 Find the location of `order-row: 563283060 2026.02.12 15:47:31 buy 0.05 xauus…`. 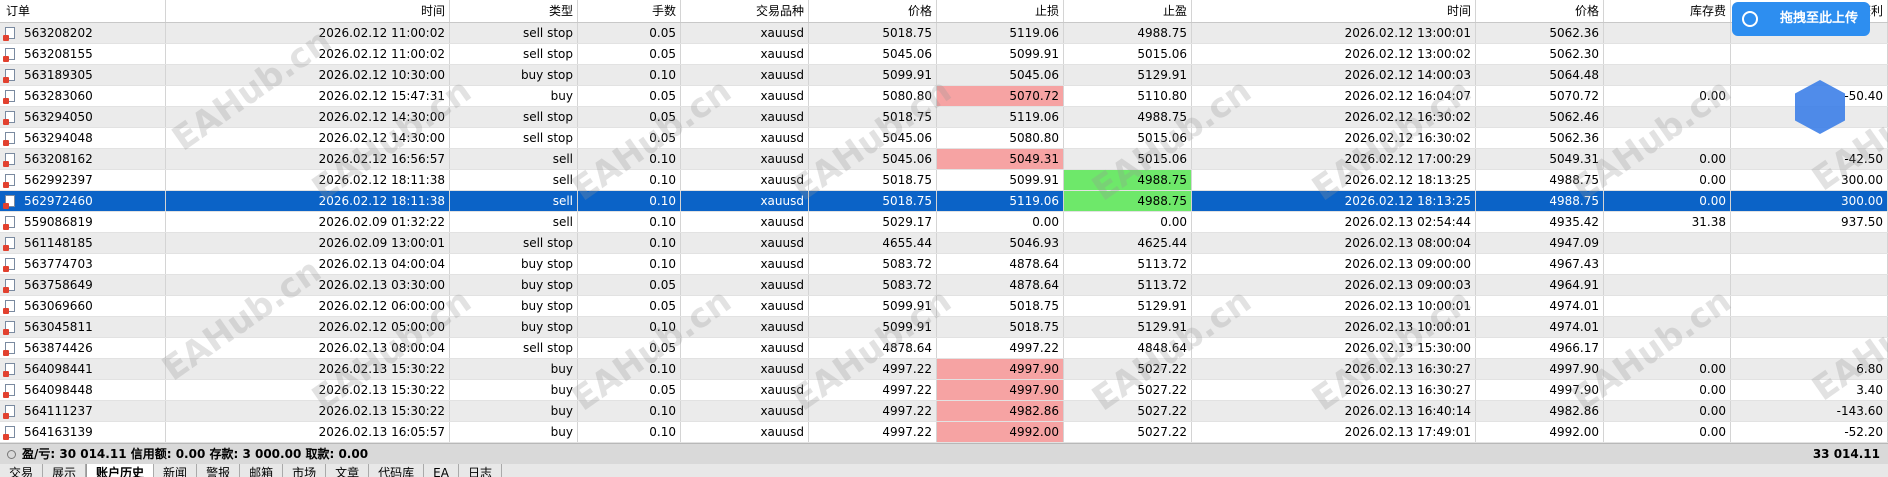

order-row: 563283060 2026.02.12 15:47:31 buy 0.05 xauus… is located at coordinates (944, 96).